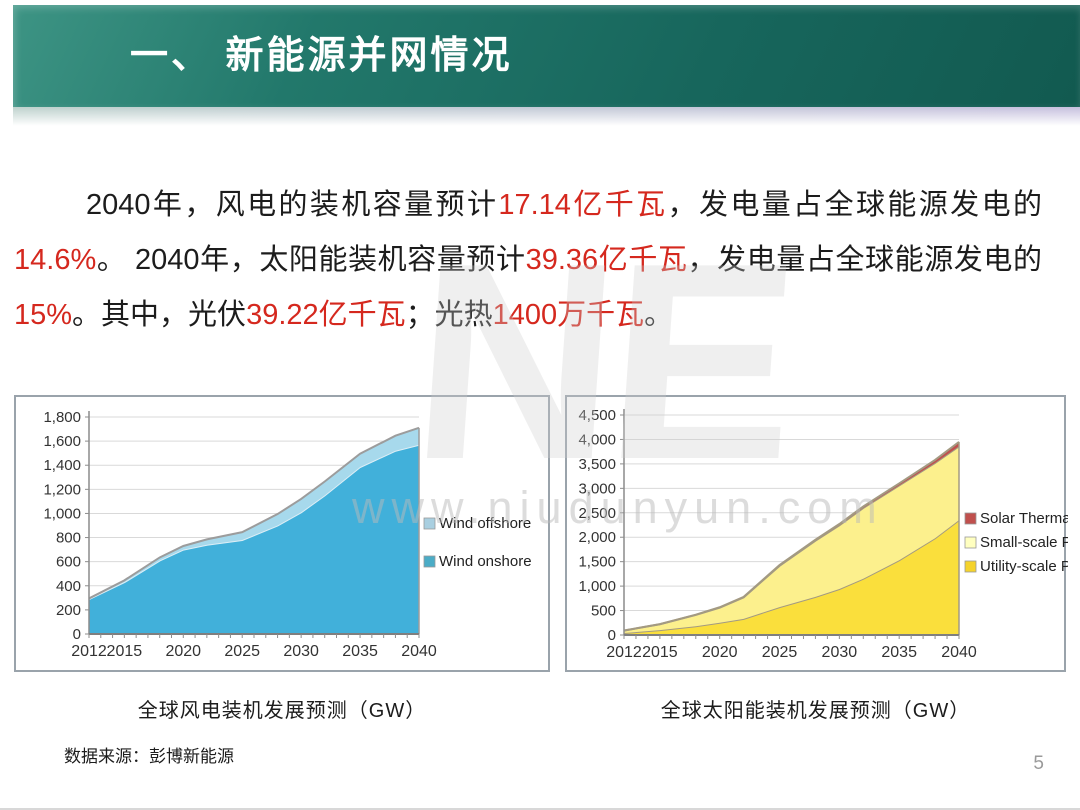 Image resolution: width=1080 pixels, height=810 pixels. I want to click on y-tick-label: 2,000, so click(597, 537).